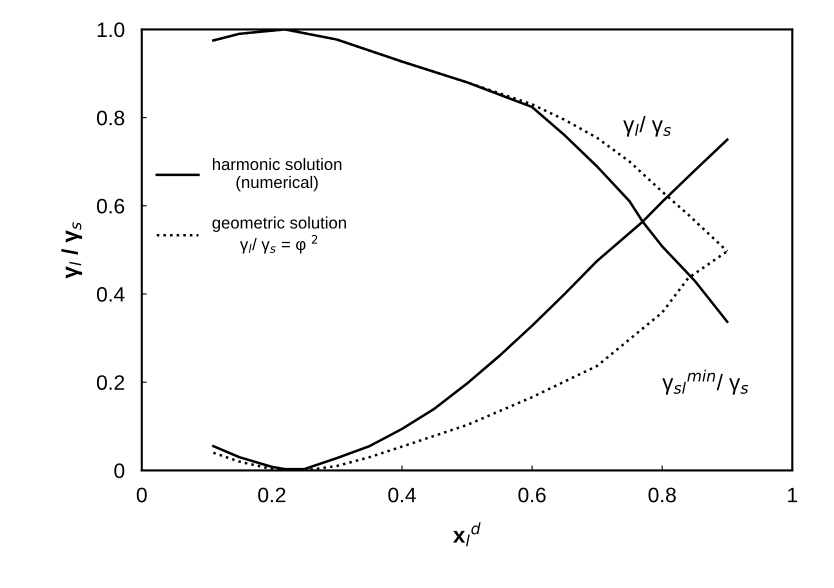 The width and height of the screenshot is (834, 588). I want to click on x-tick-label: 0.6, so click(532, 495).